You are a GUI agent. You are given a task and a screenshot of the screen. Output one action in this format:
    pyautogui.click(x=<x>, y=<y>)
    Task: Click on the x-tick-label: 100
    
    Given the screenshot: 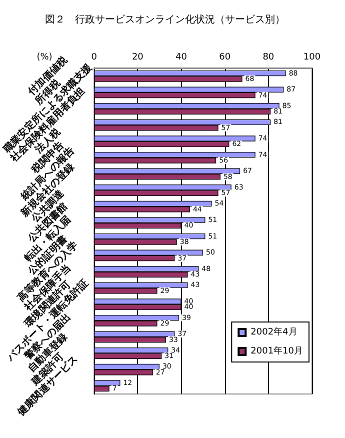 What is the action you would take?
    pyautogui.click(x=312, y=57)
    